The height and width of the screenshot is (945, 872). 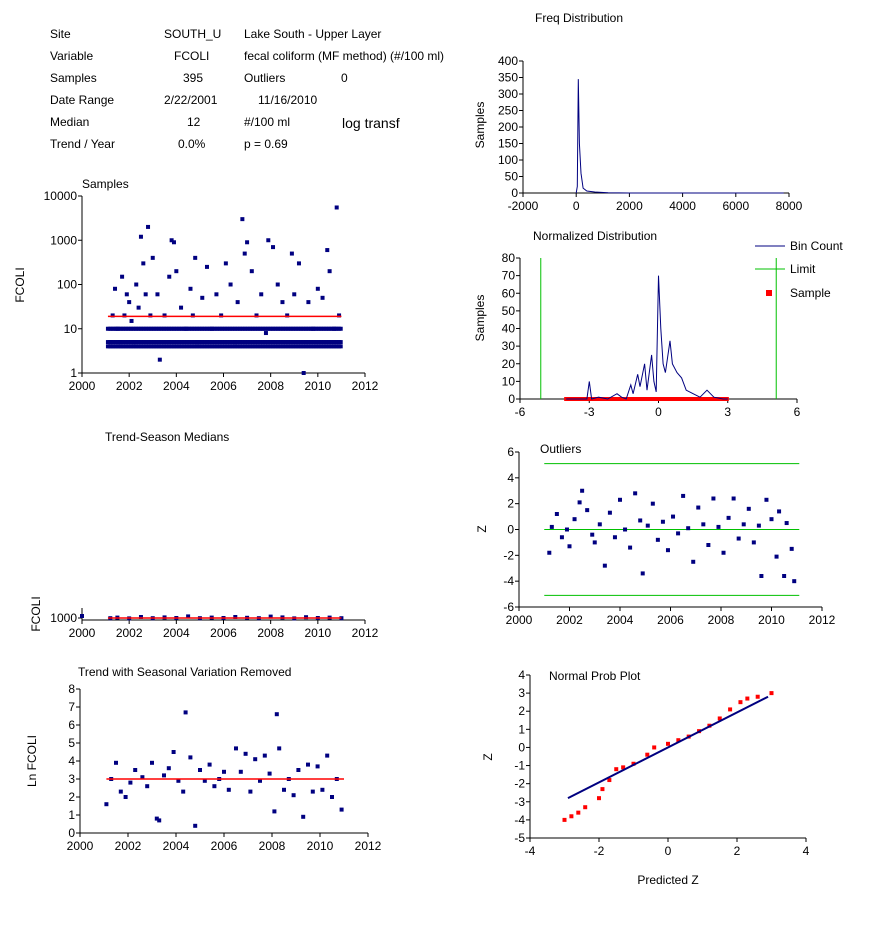 What do you see at coordinates (771, 620) in the screenshot?
I see `outliers-x-tick-label: 2010` at bounding box center [771, 620].